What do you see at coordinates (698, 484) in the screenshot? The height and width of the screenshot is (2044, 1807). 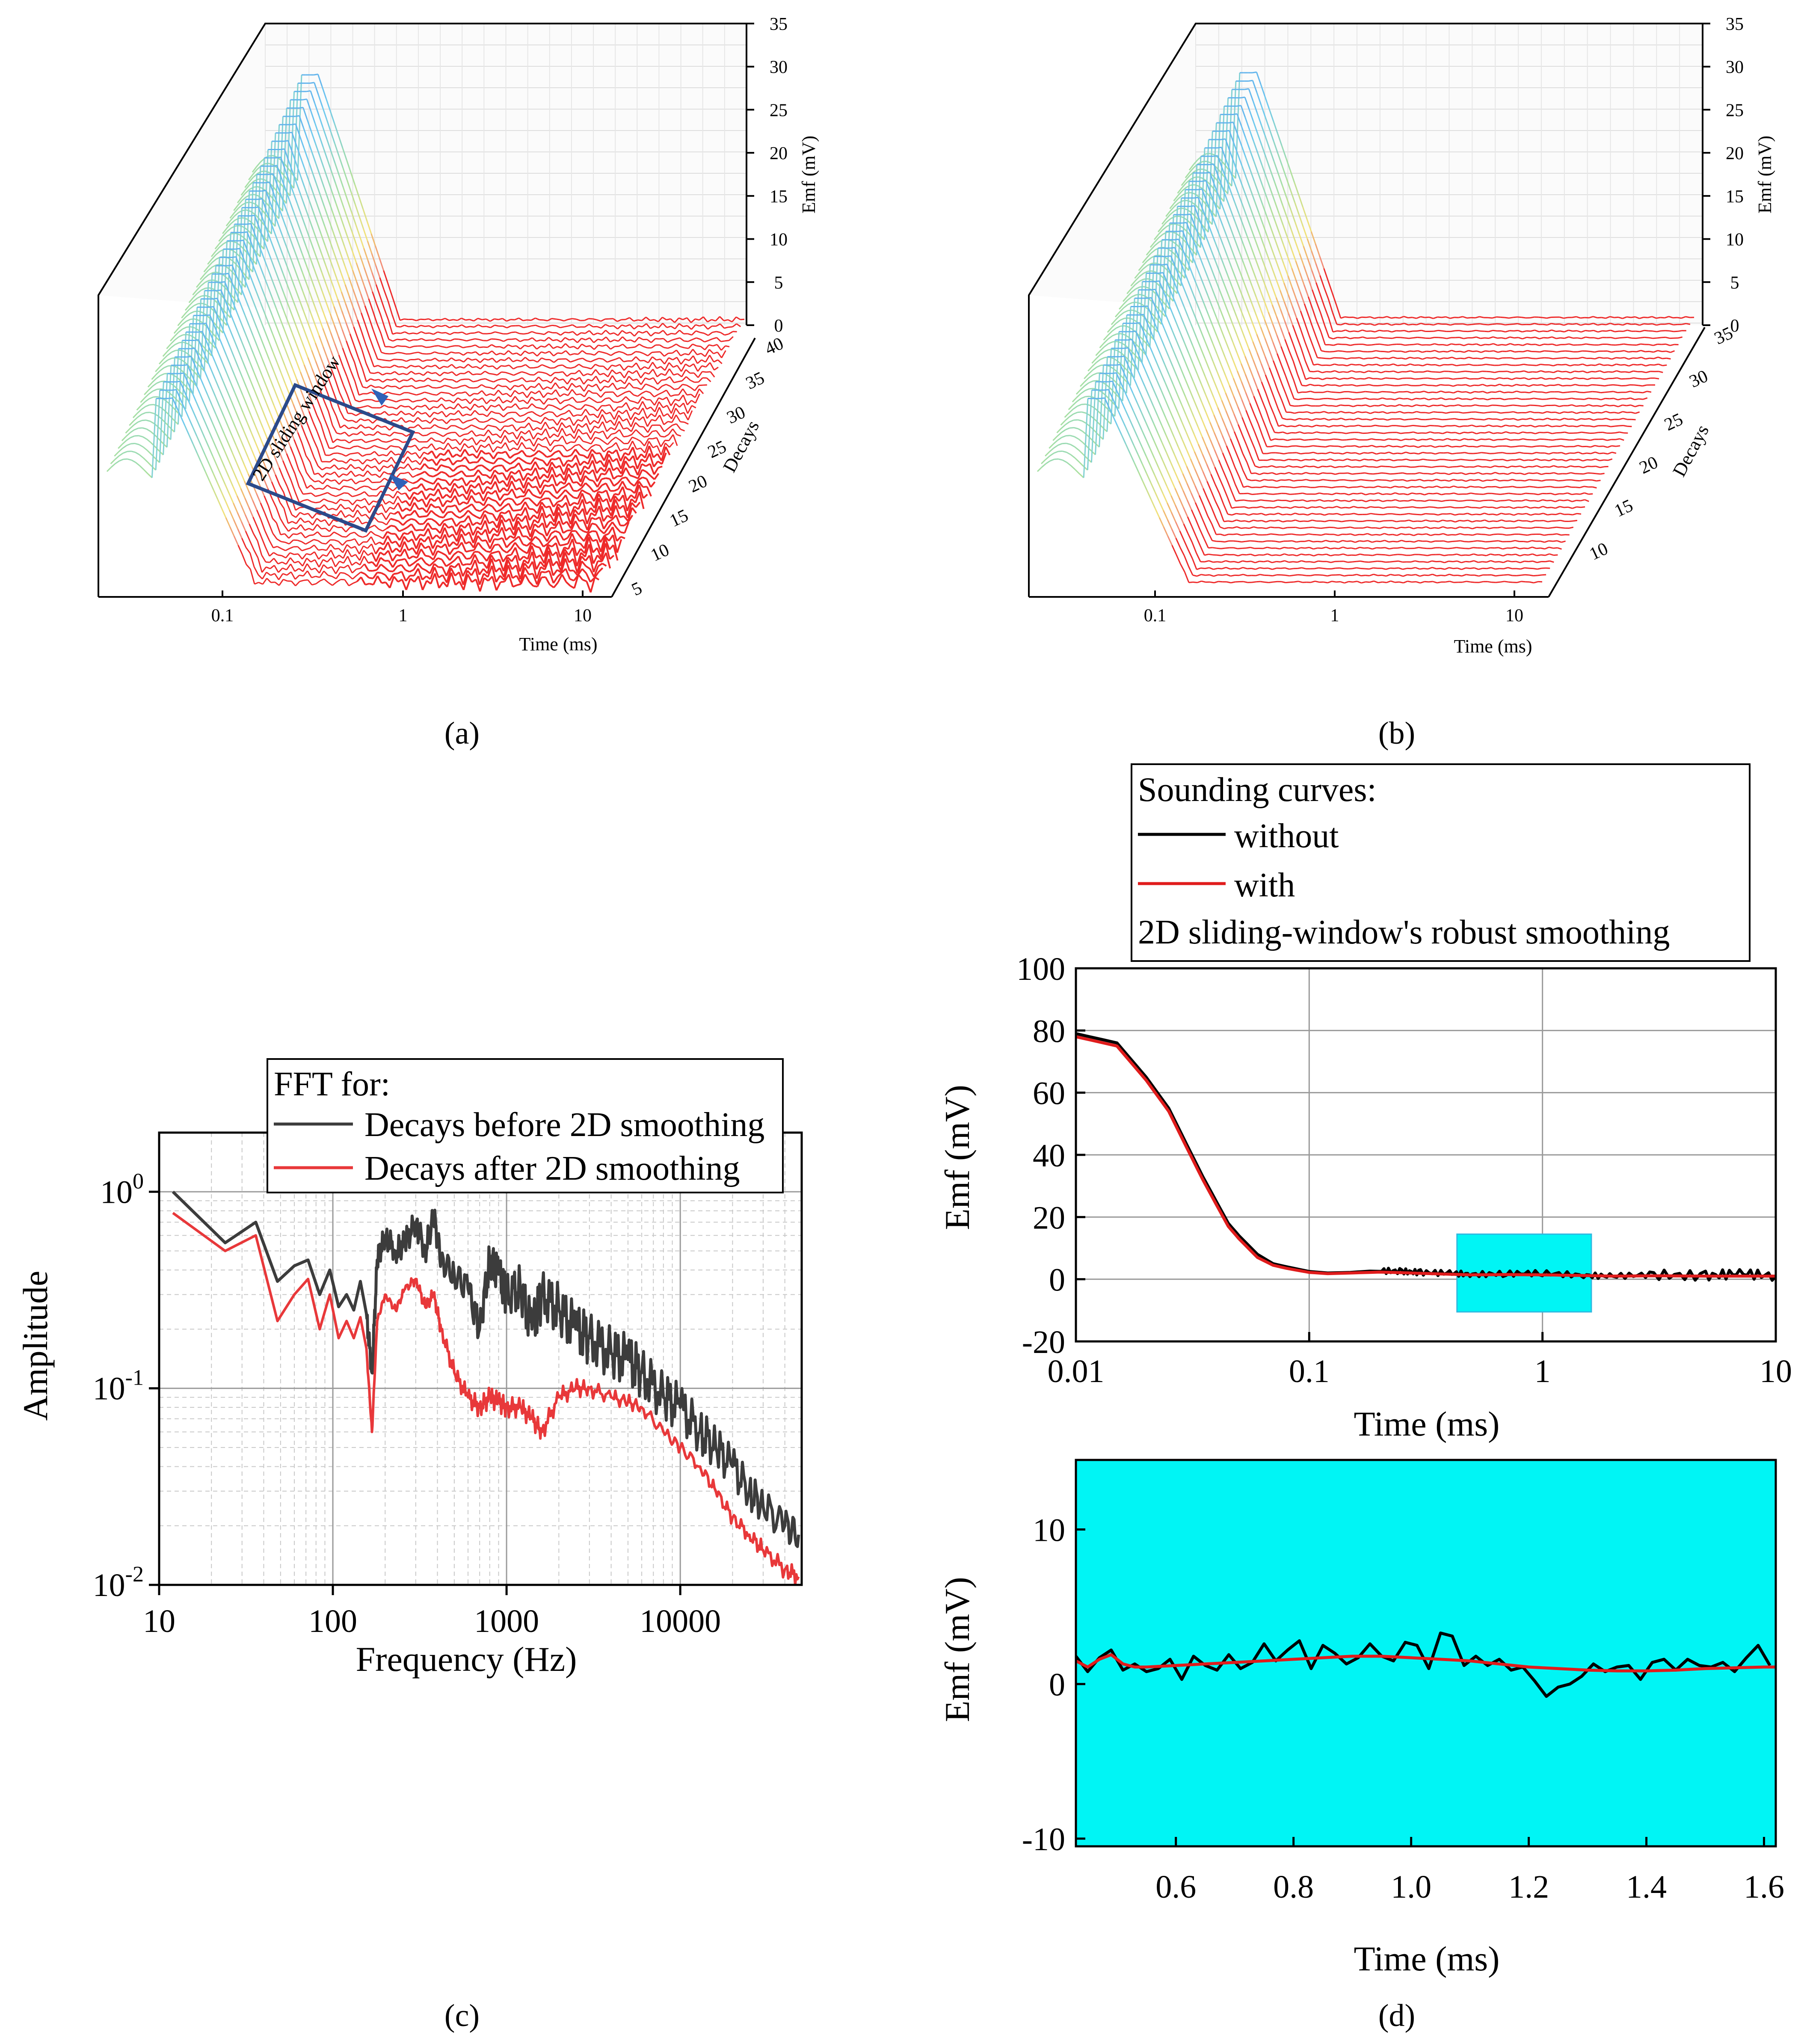 I see `decay-tick-label: 20` at bounding box center [698, 484].